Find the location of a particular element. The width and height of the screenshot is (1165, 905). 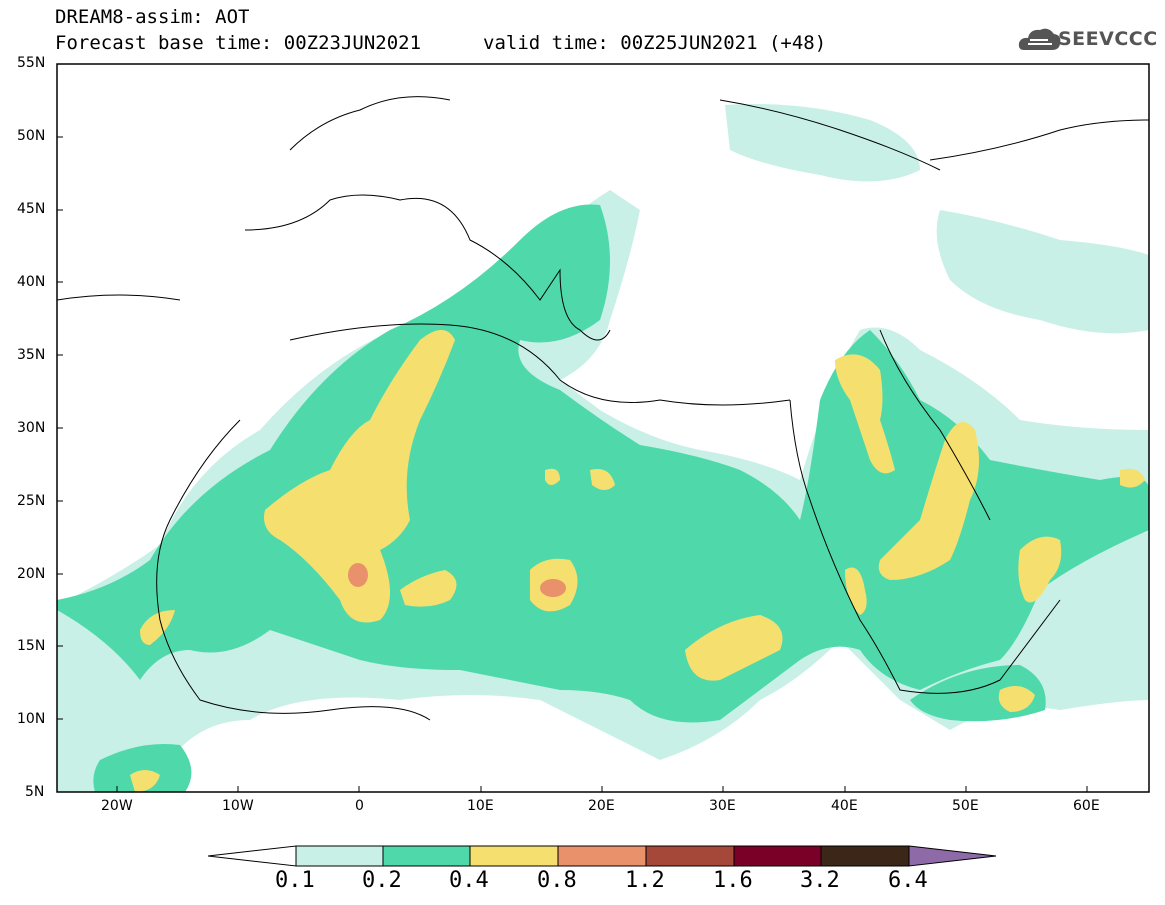

lon-label: 30E is located at coordinates (722, 806).